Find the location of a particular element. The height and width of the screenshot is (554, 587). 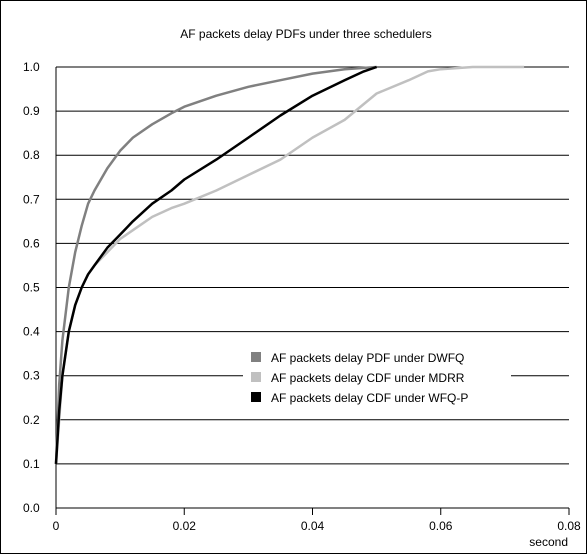

x-tick-label: 0.02 is located at coordinates (185, 526).